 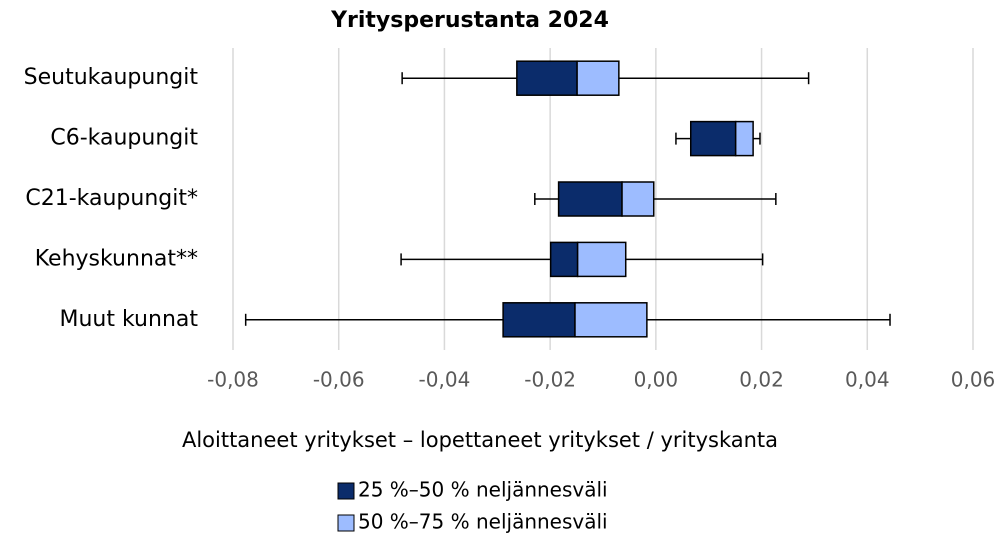 I want to click on y-tick-label: Kehyskunnat**, so click(x=116, y=258).